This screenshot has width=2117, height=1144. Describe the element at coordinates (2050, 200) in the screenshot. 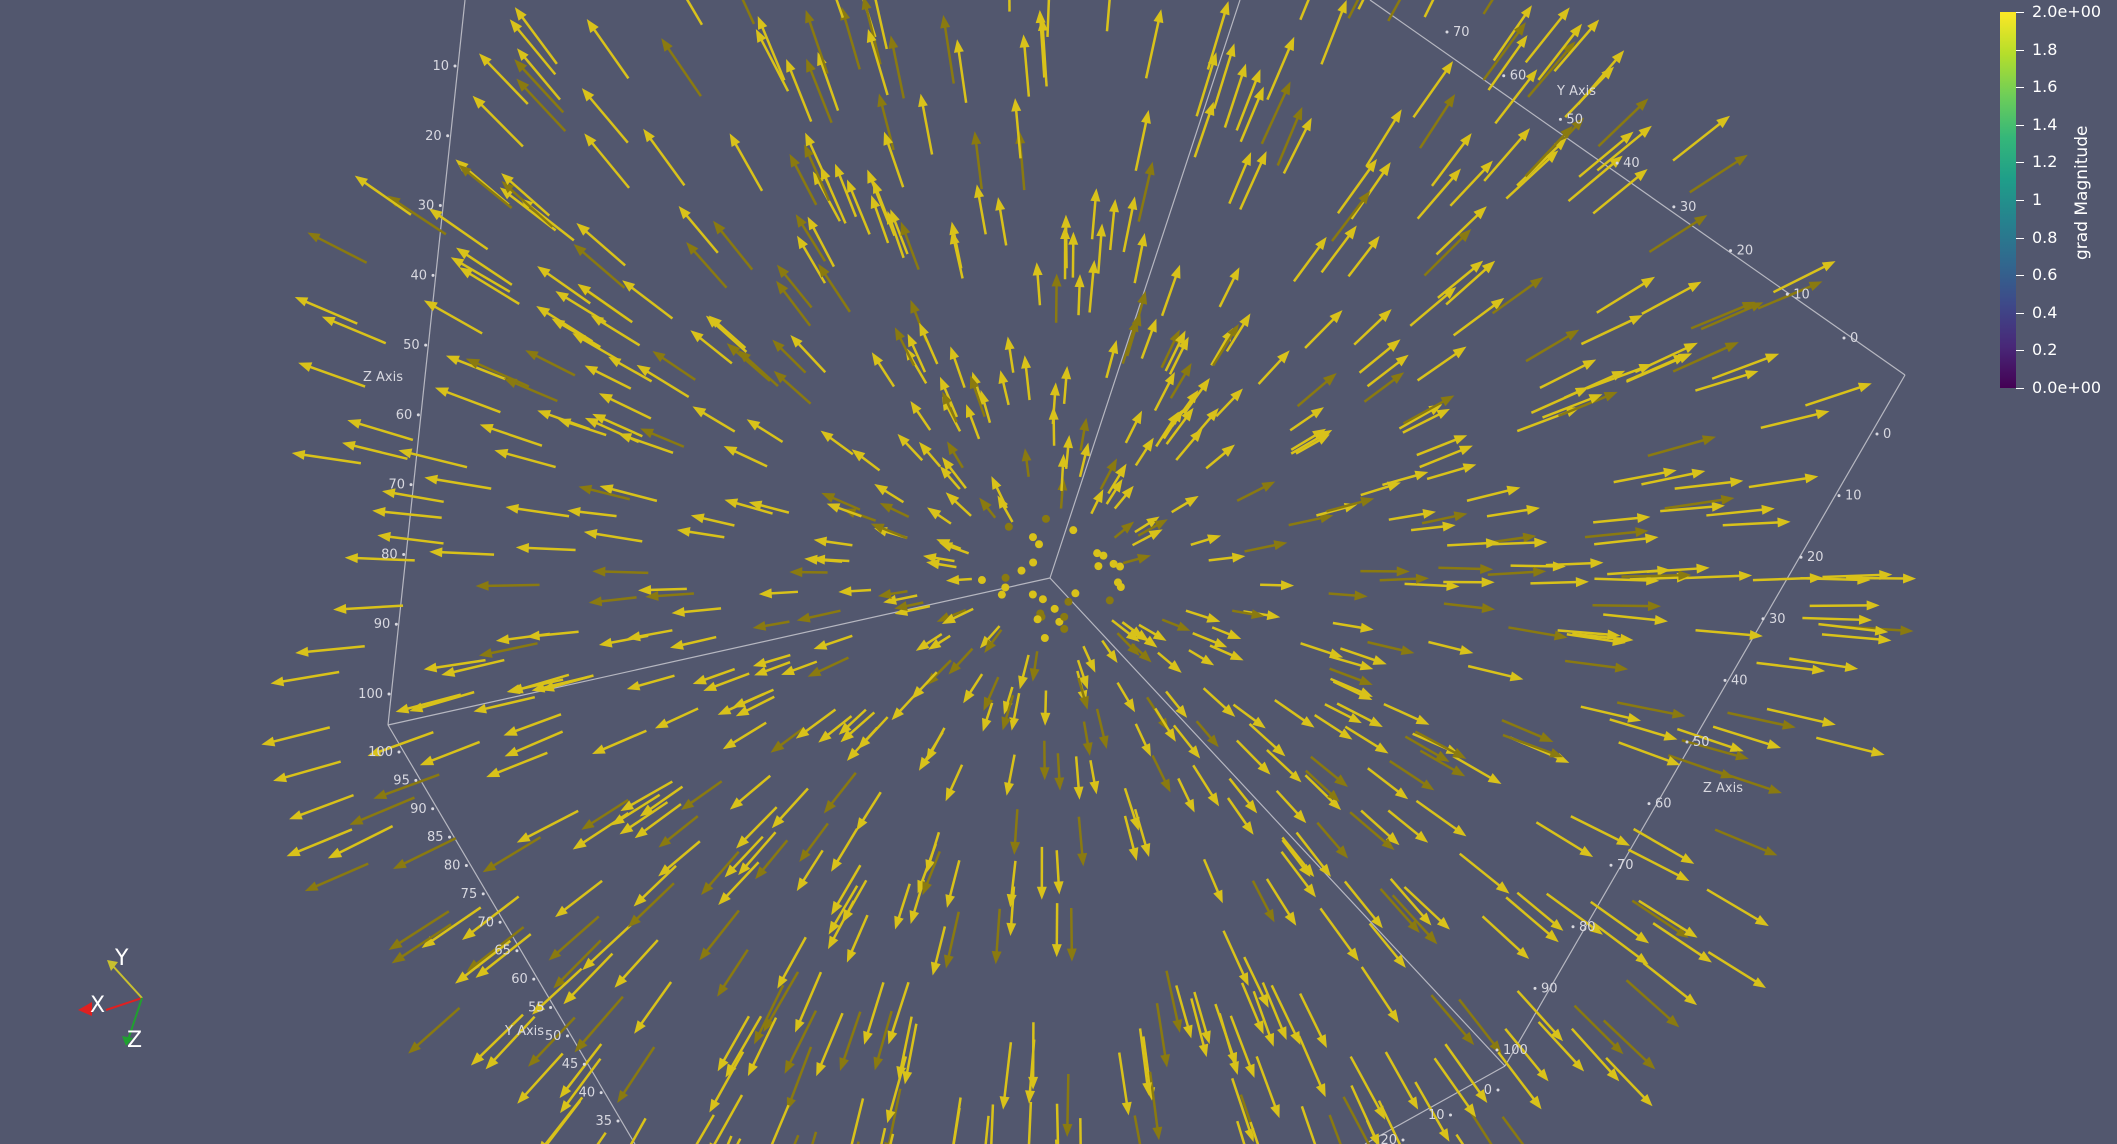

I see `color-legend: 2.0e+00 1.8 1.6 1.4 1.2 1 0.8 0.6 0.4 0.2 0.0e+00` at that location.